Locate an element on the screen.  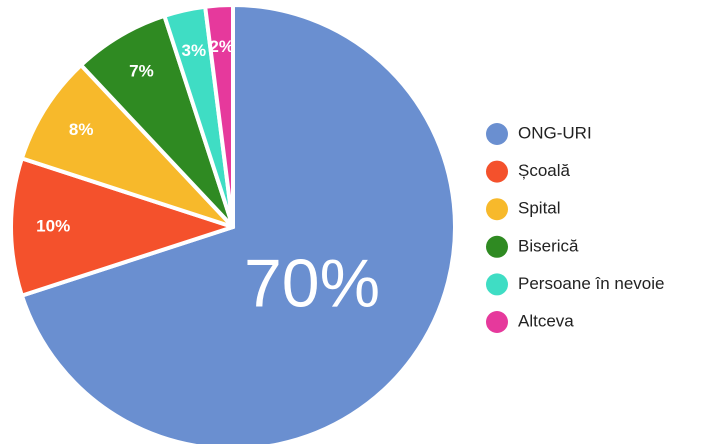
data-label: 3% is located at coordinates (193, 50).